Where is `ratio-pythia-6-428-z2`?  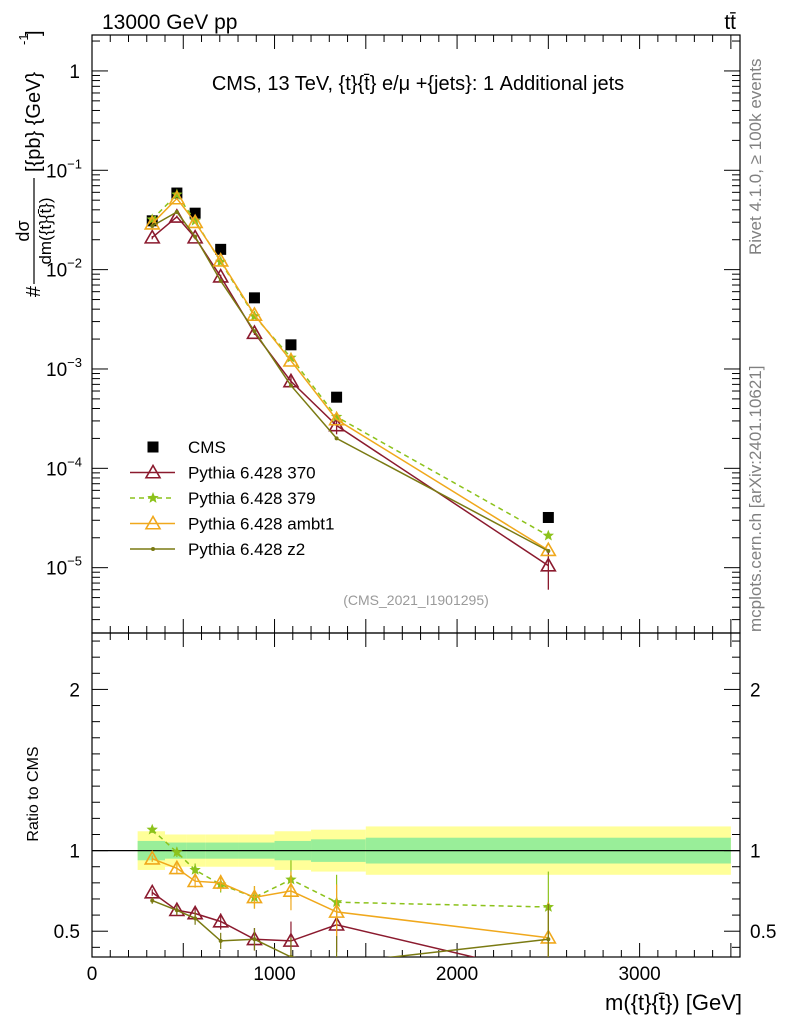 ratio-pythia-6-428-z2 is located at coordinates (350, 927).